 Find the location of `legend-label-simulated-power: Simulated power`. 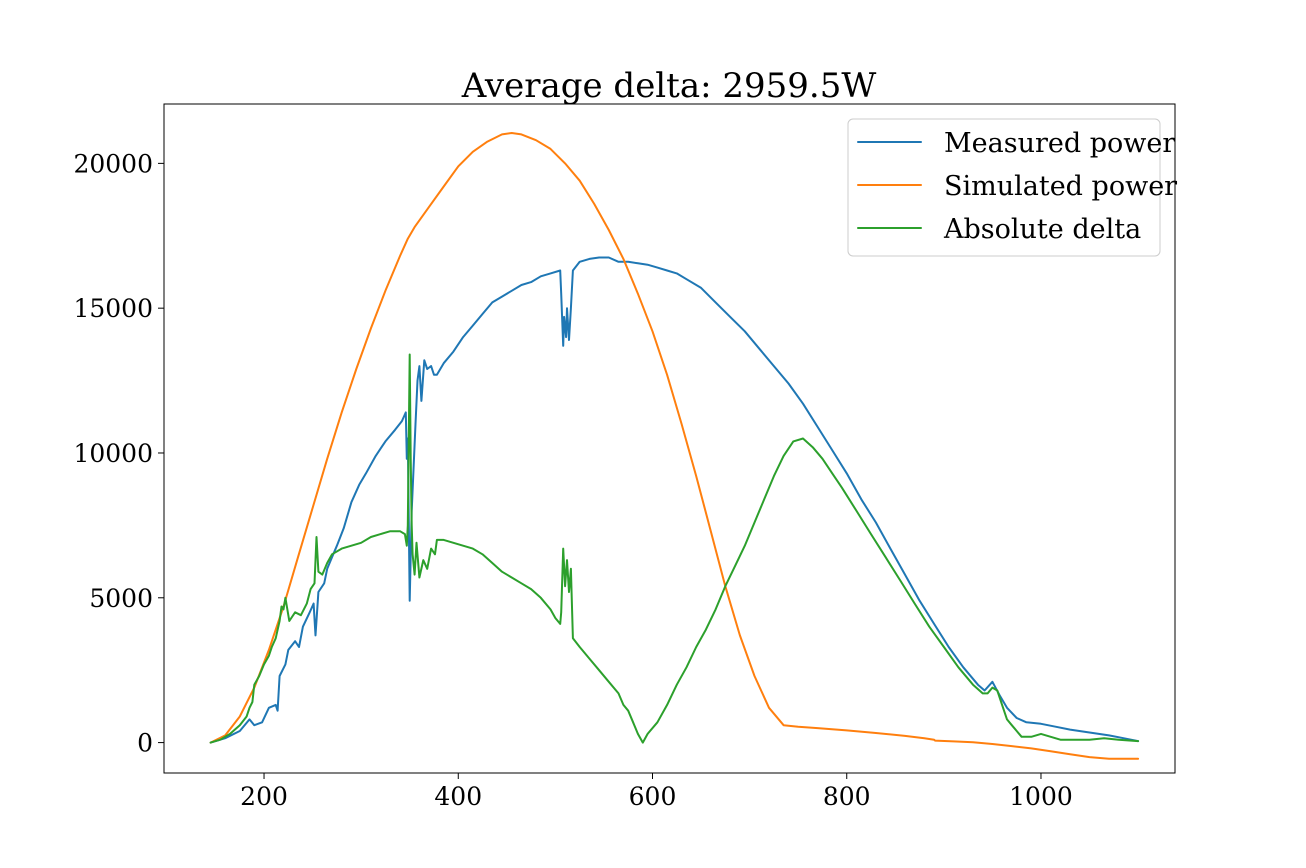

legend-label-simulated-power: Simulated power is located at coordinates (1060, 186).